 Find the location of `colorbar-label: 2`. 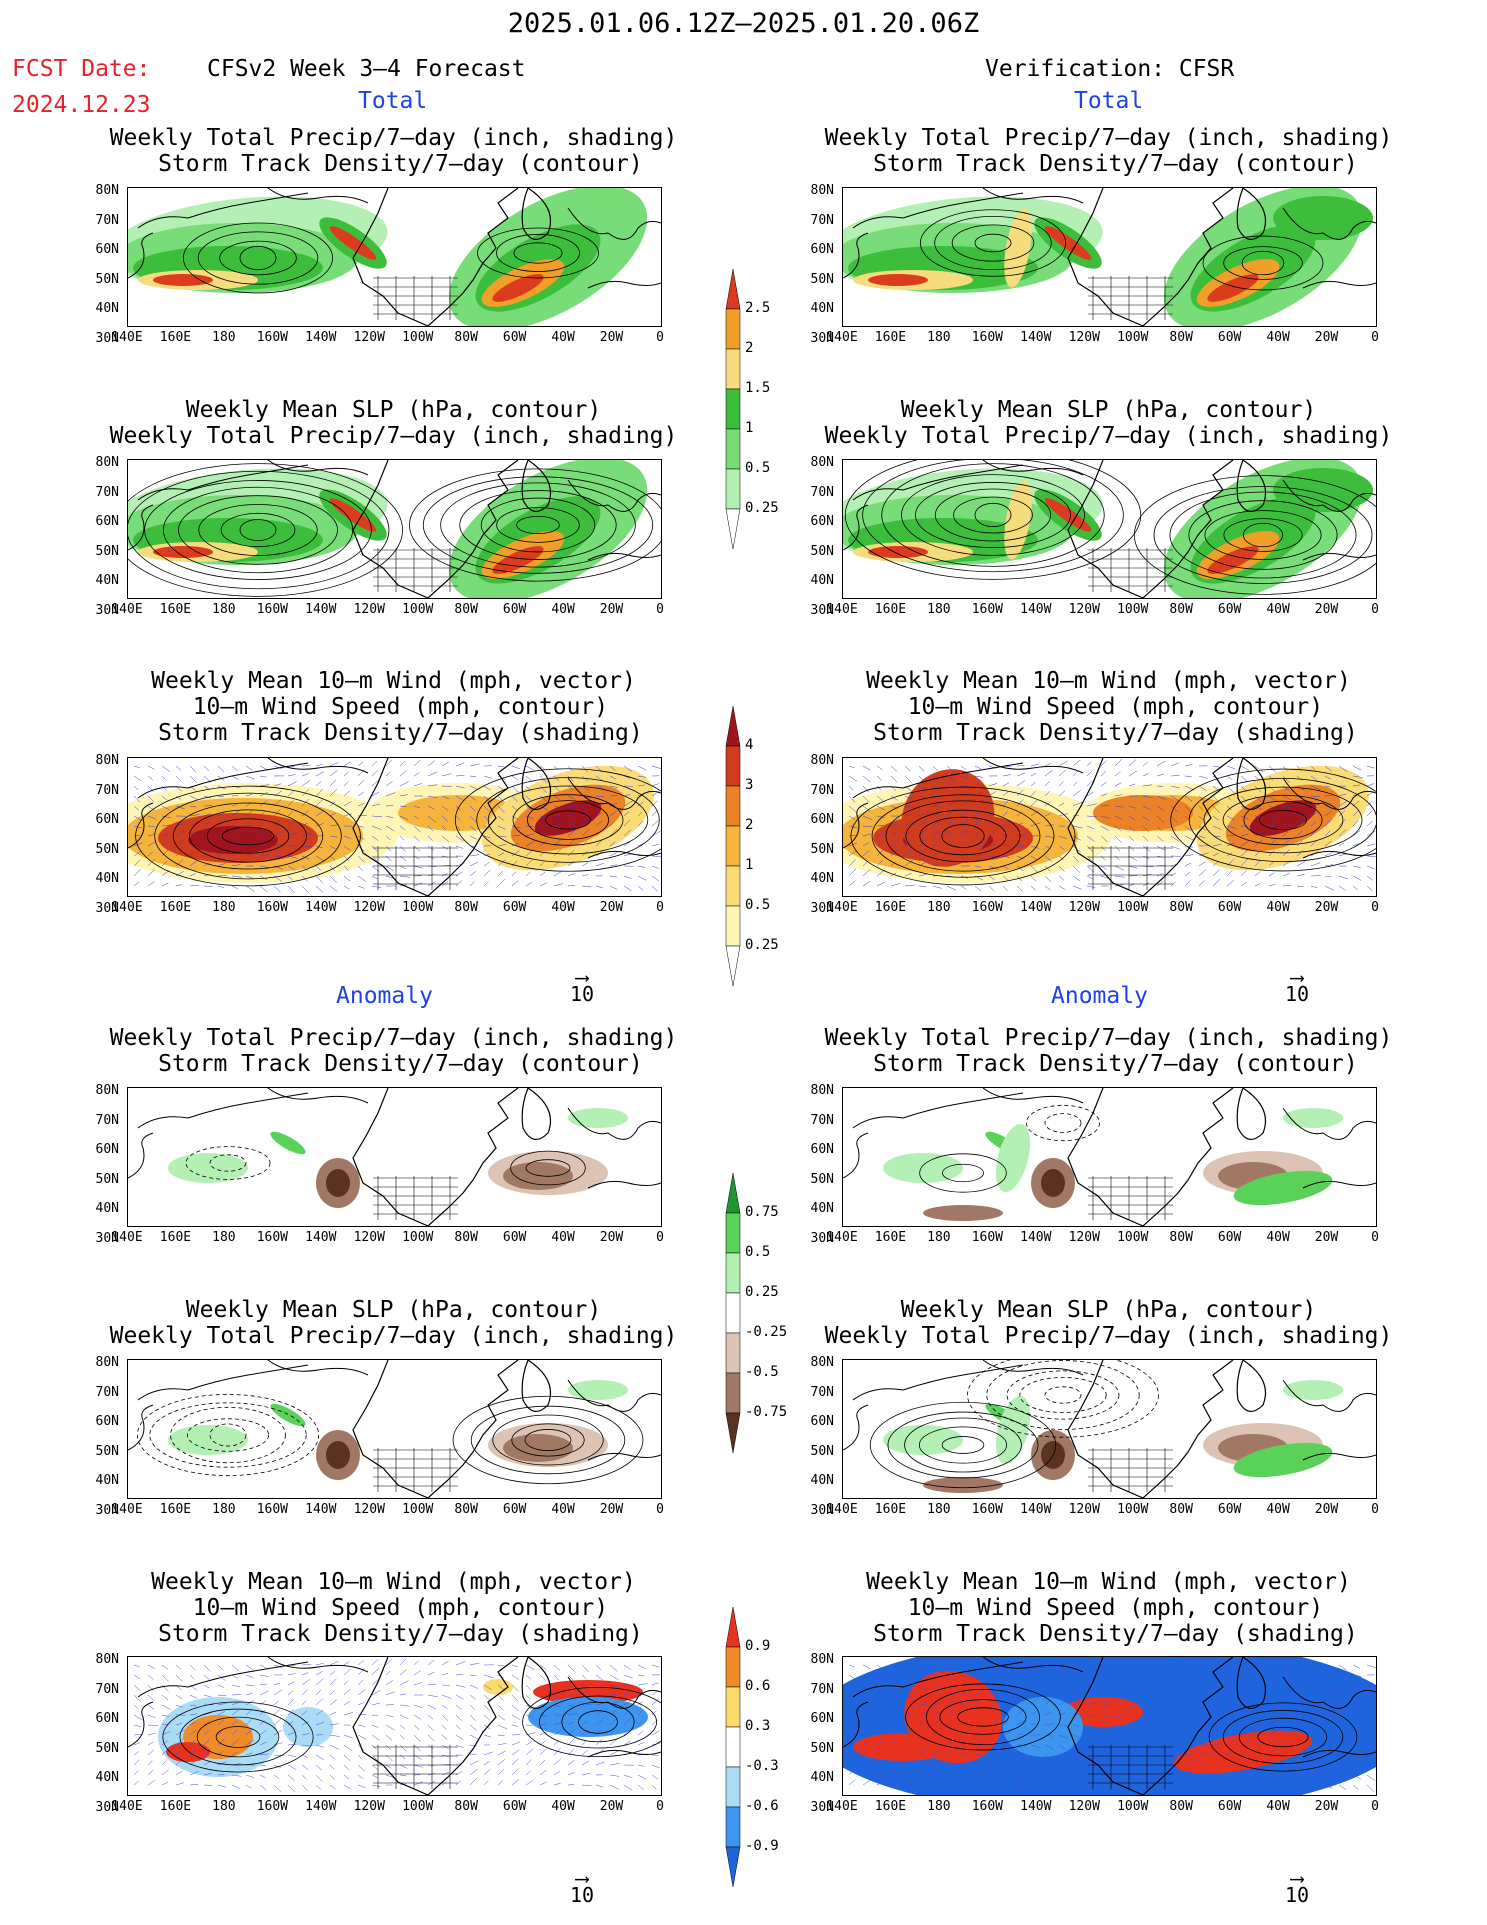

colorbar-label: 2 is located at coordinates (749, 825).